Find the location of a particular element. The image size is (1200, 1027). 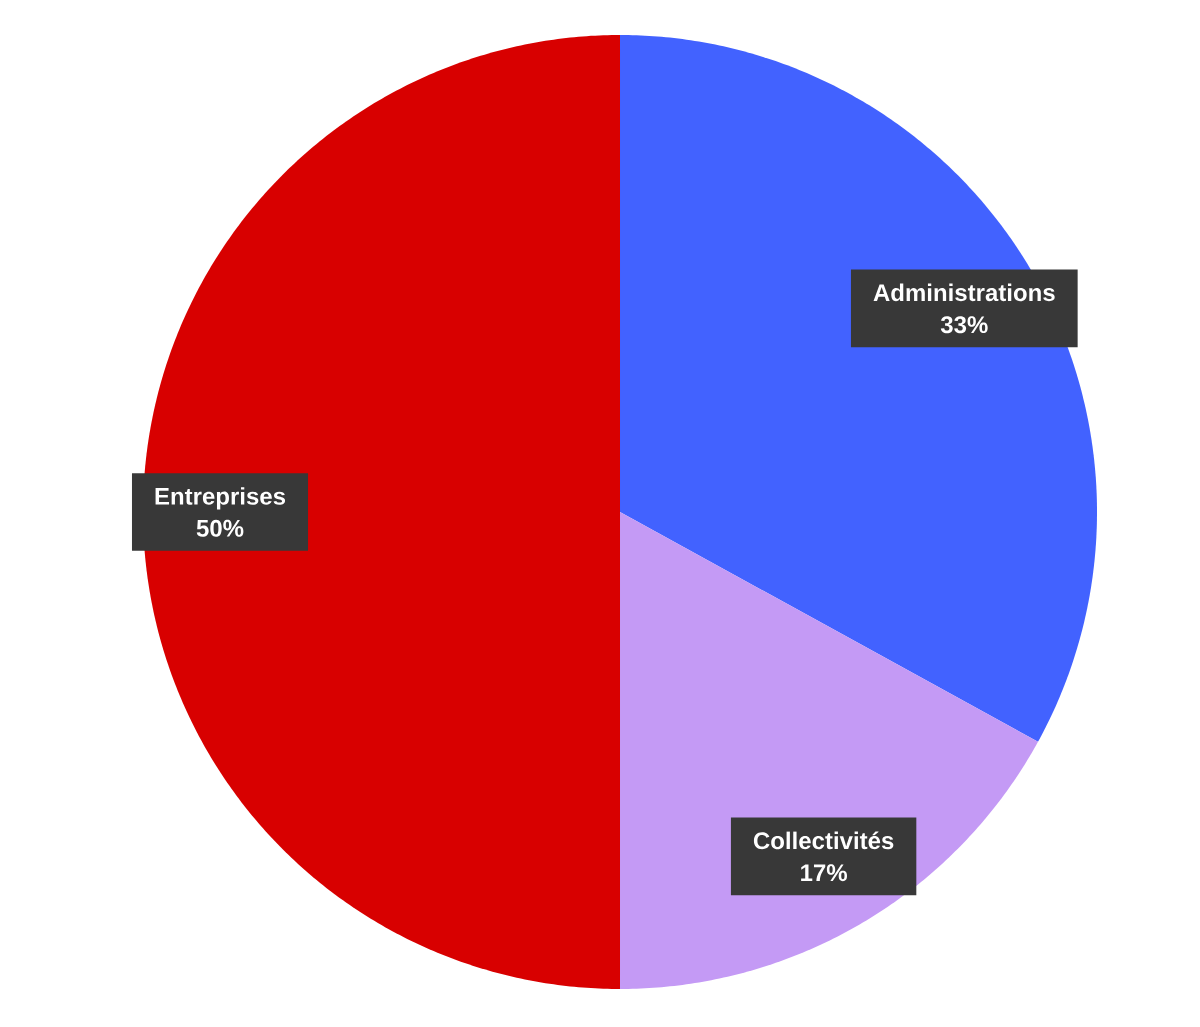

slice-label: Administrations is located at coordinates (964, 292).